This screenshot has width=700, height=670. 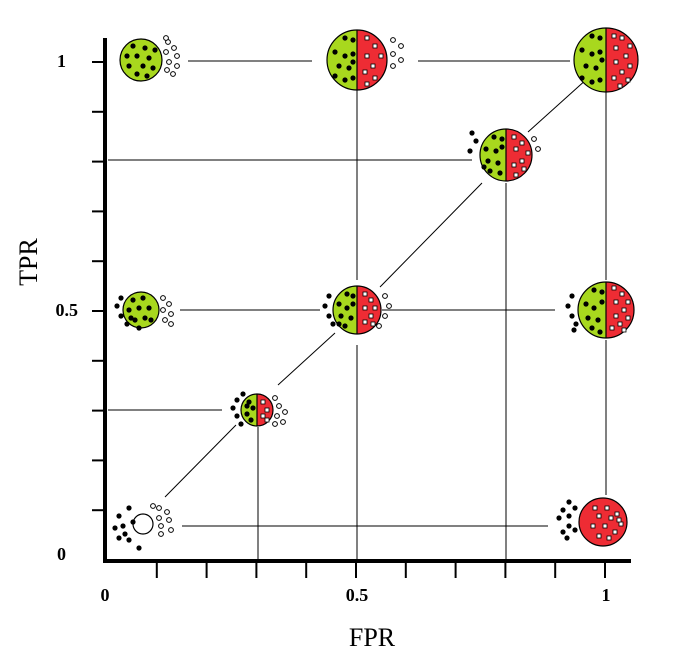 I want to click on x-tick-label-0-5: 0.5, so click(x=357, y=595).